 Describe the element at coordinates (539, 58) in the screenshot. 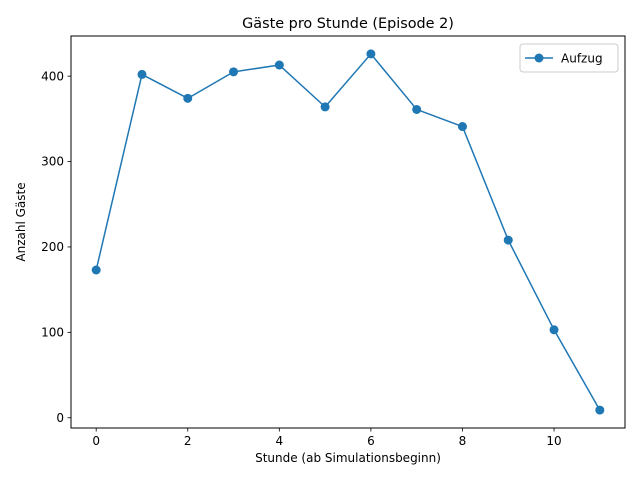

I see `legend-marker` at that location.